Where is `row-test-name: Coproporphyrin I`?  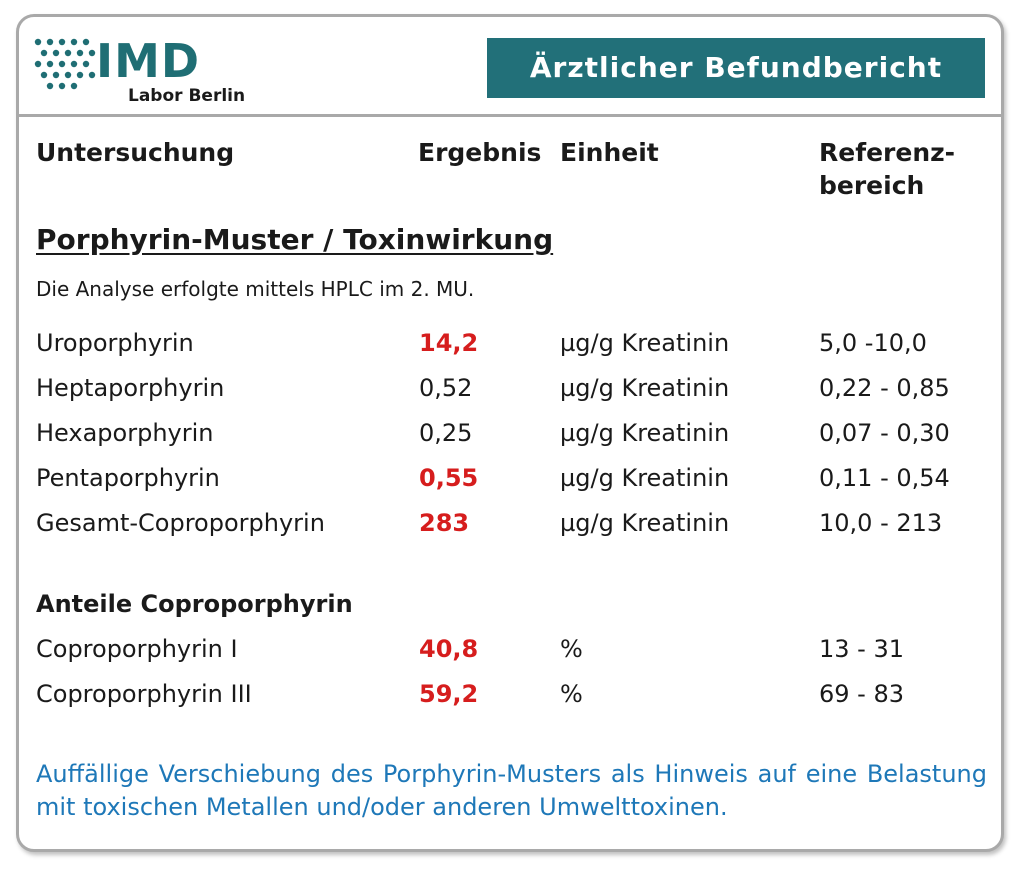 row-test-name: Coproporphyrin I is located at coordinates (137, 649).